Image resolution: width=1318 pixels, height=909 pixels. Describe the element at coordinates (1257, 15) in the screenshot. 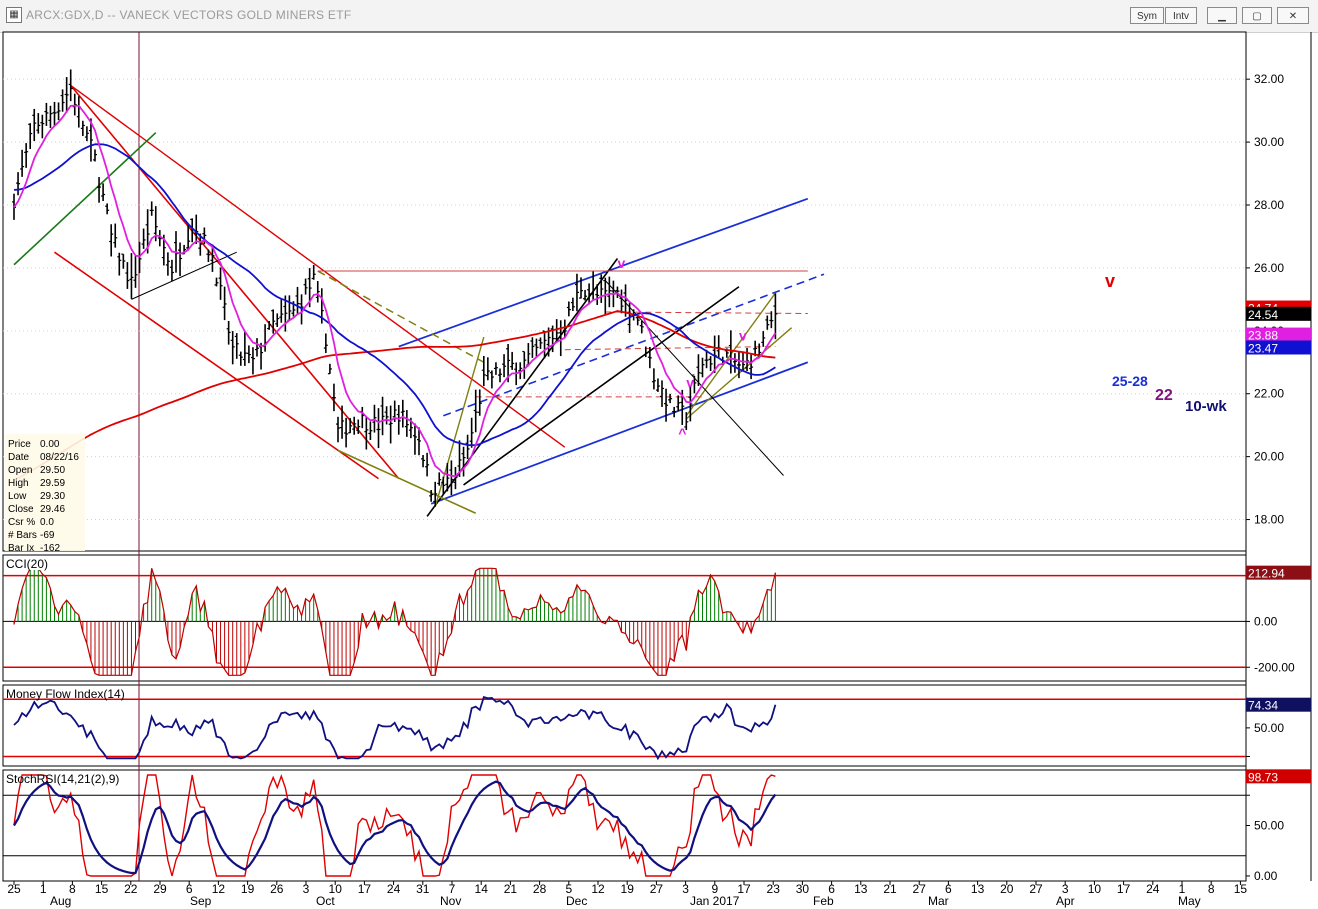

I see `maximize-icon: ▢` at that location.